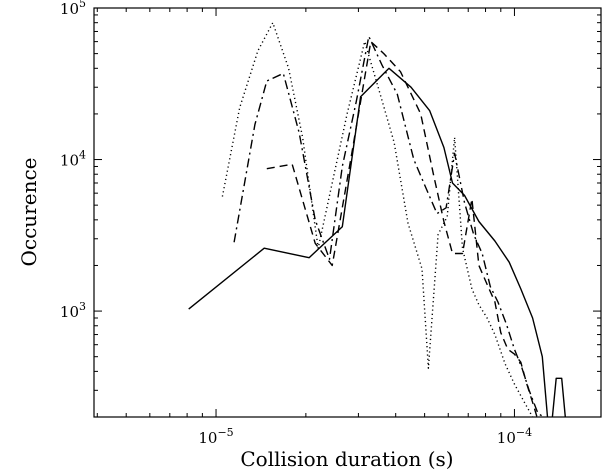 This screenshot has width=602, height=476. What do you see at coordinates (82, 306) in the screenshot?
I see `y-tick-label-exponent: 3` at bounding box center [82, 306].